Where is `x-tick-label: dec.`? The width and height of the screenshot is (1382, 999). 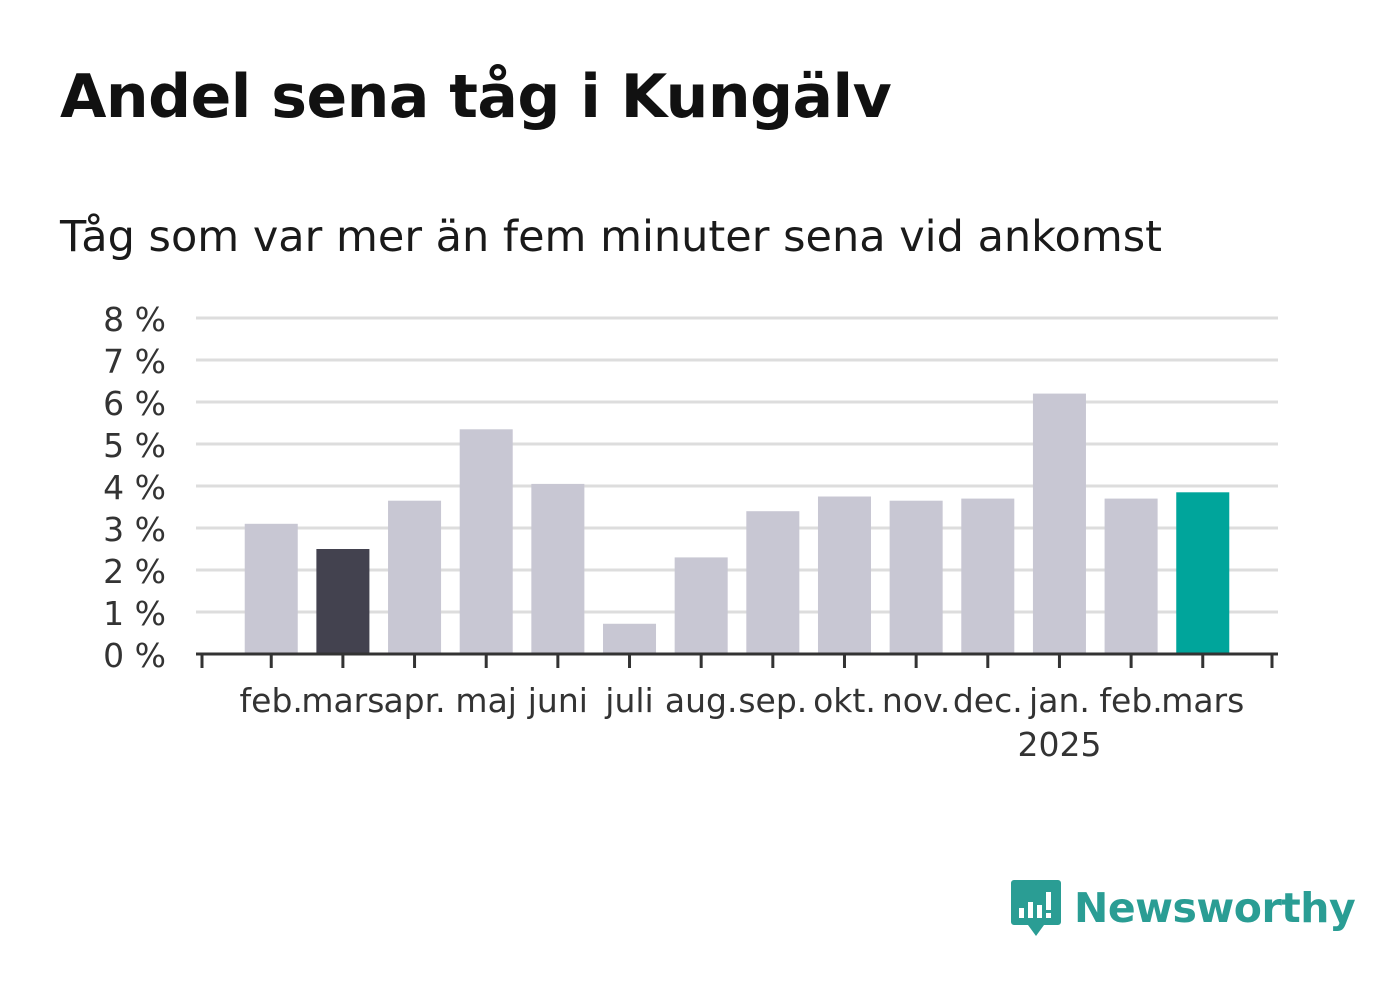 x-tick-label: dec. is located at coordinates (988, 700).